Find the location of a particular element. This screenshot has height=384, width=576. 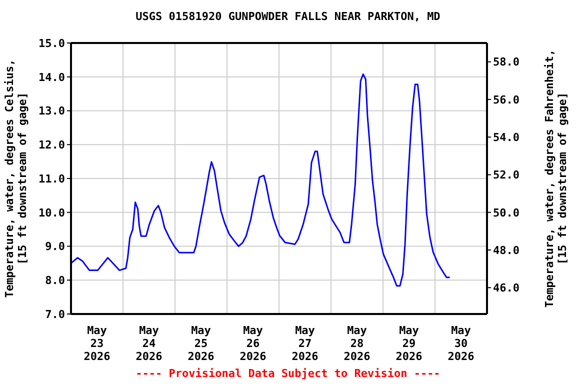

y-tick-label: 8.0 is located at coordinates (55, 281).